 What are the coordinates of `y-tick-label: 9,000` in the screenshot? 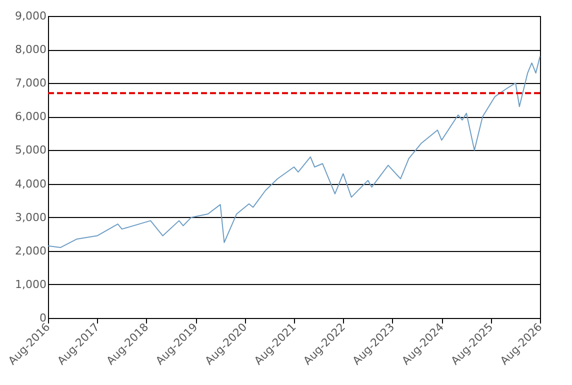 It's located at (30, 16).